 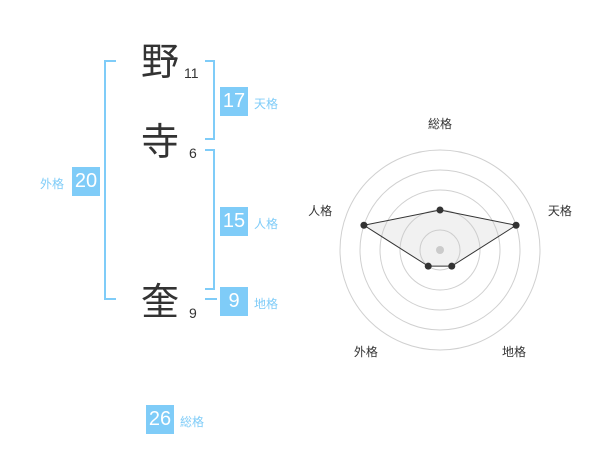 What do you see at coordinates (514, 351) in the screenshot?
I see `radar-axis-label: 地格` at bounding box center [514, 351].